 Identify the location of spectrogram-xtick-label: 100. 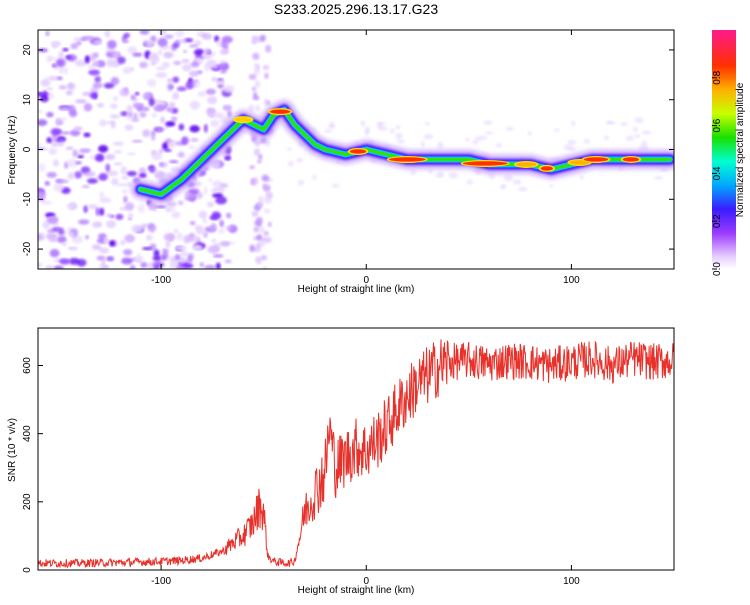
(571, 280).